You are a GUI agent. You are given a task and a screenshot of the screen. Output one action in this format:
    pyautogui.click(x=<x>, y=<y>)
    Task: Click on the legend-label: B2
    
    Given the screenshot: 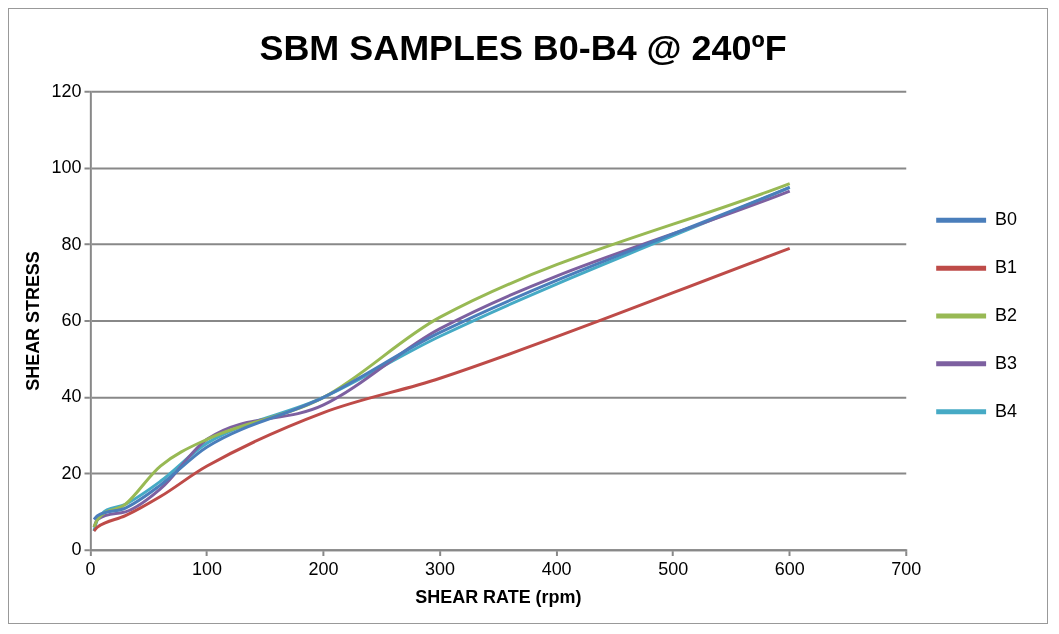 What is the action you would take?
    pyautogui.click(x=1006, y=314)
    